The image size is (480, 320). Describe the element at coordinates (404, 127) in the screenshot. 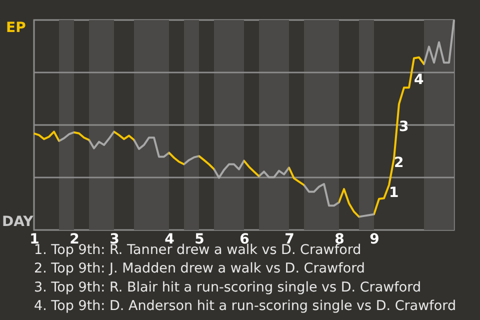

I see `annotation: 3` at that location.